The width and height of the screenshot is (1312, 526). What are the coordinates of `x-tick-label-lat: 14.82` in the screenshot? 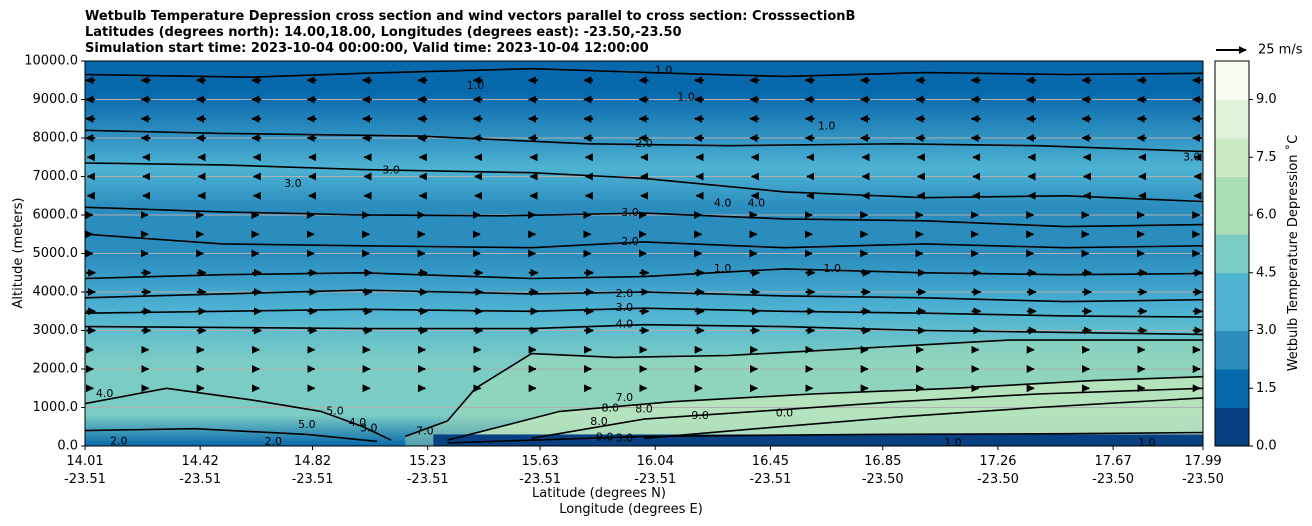 It's located at (312, 461).